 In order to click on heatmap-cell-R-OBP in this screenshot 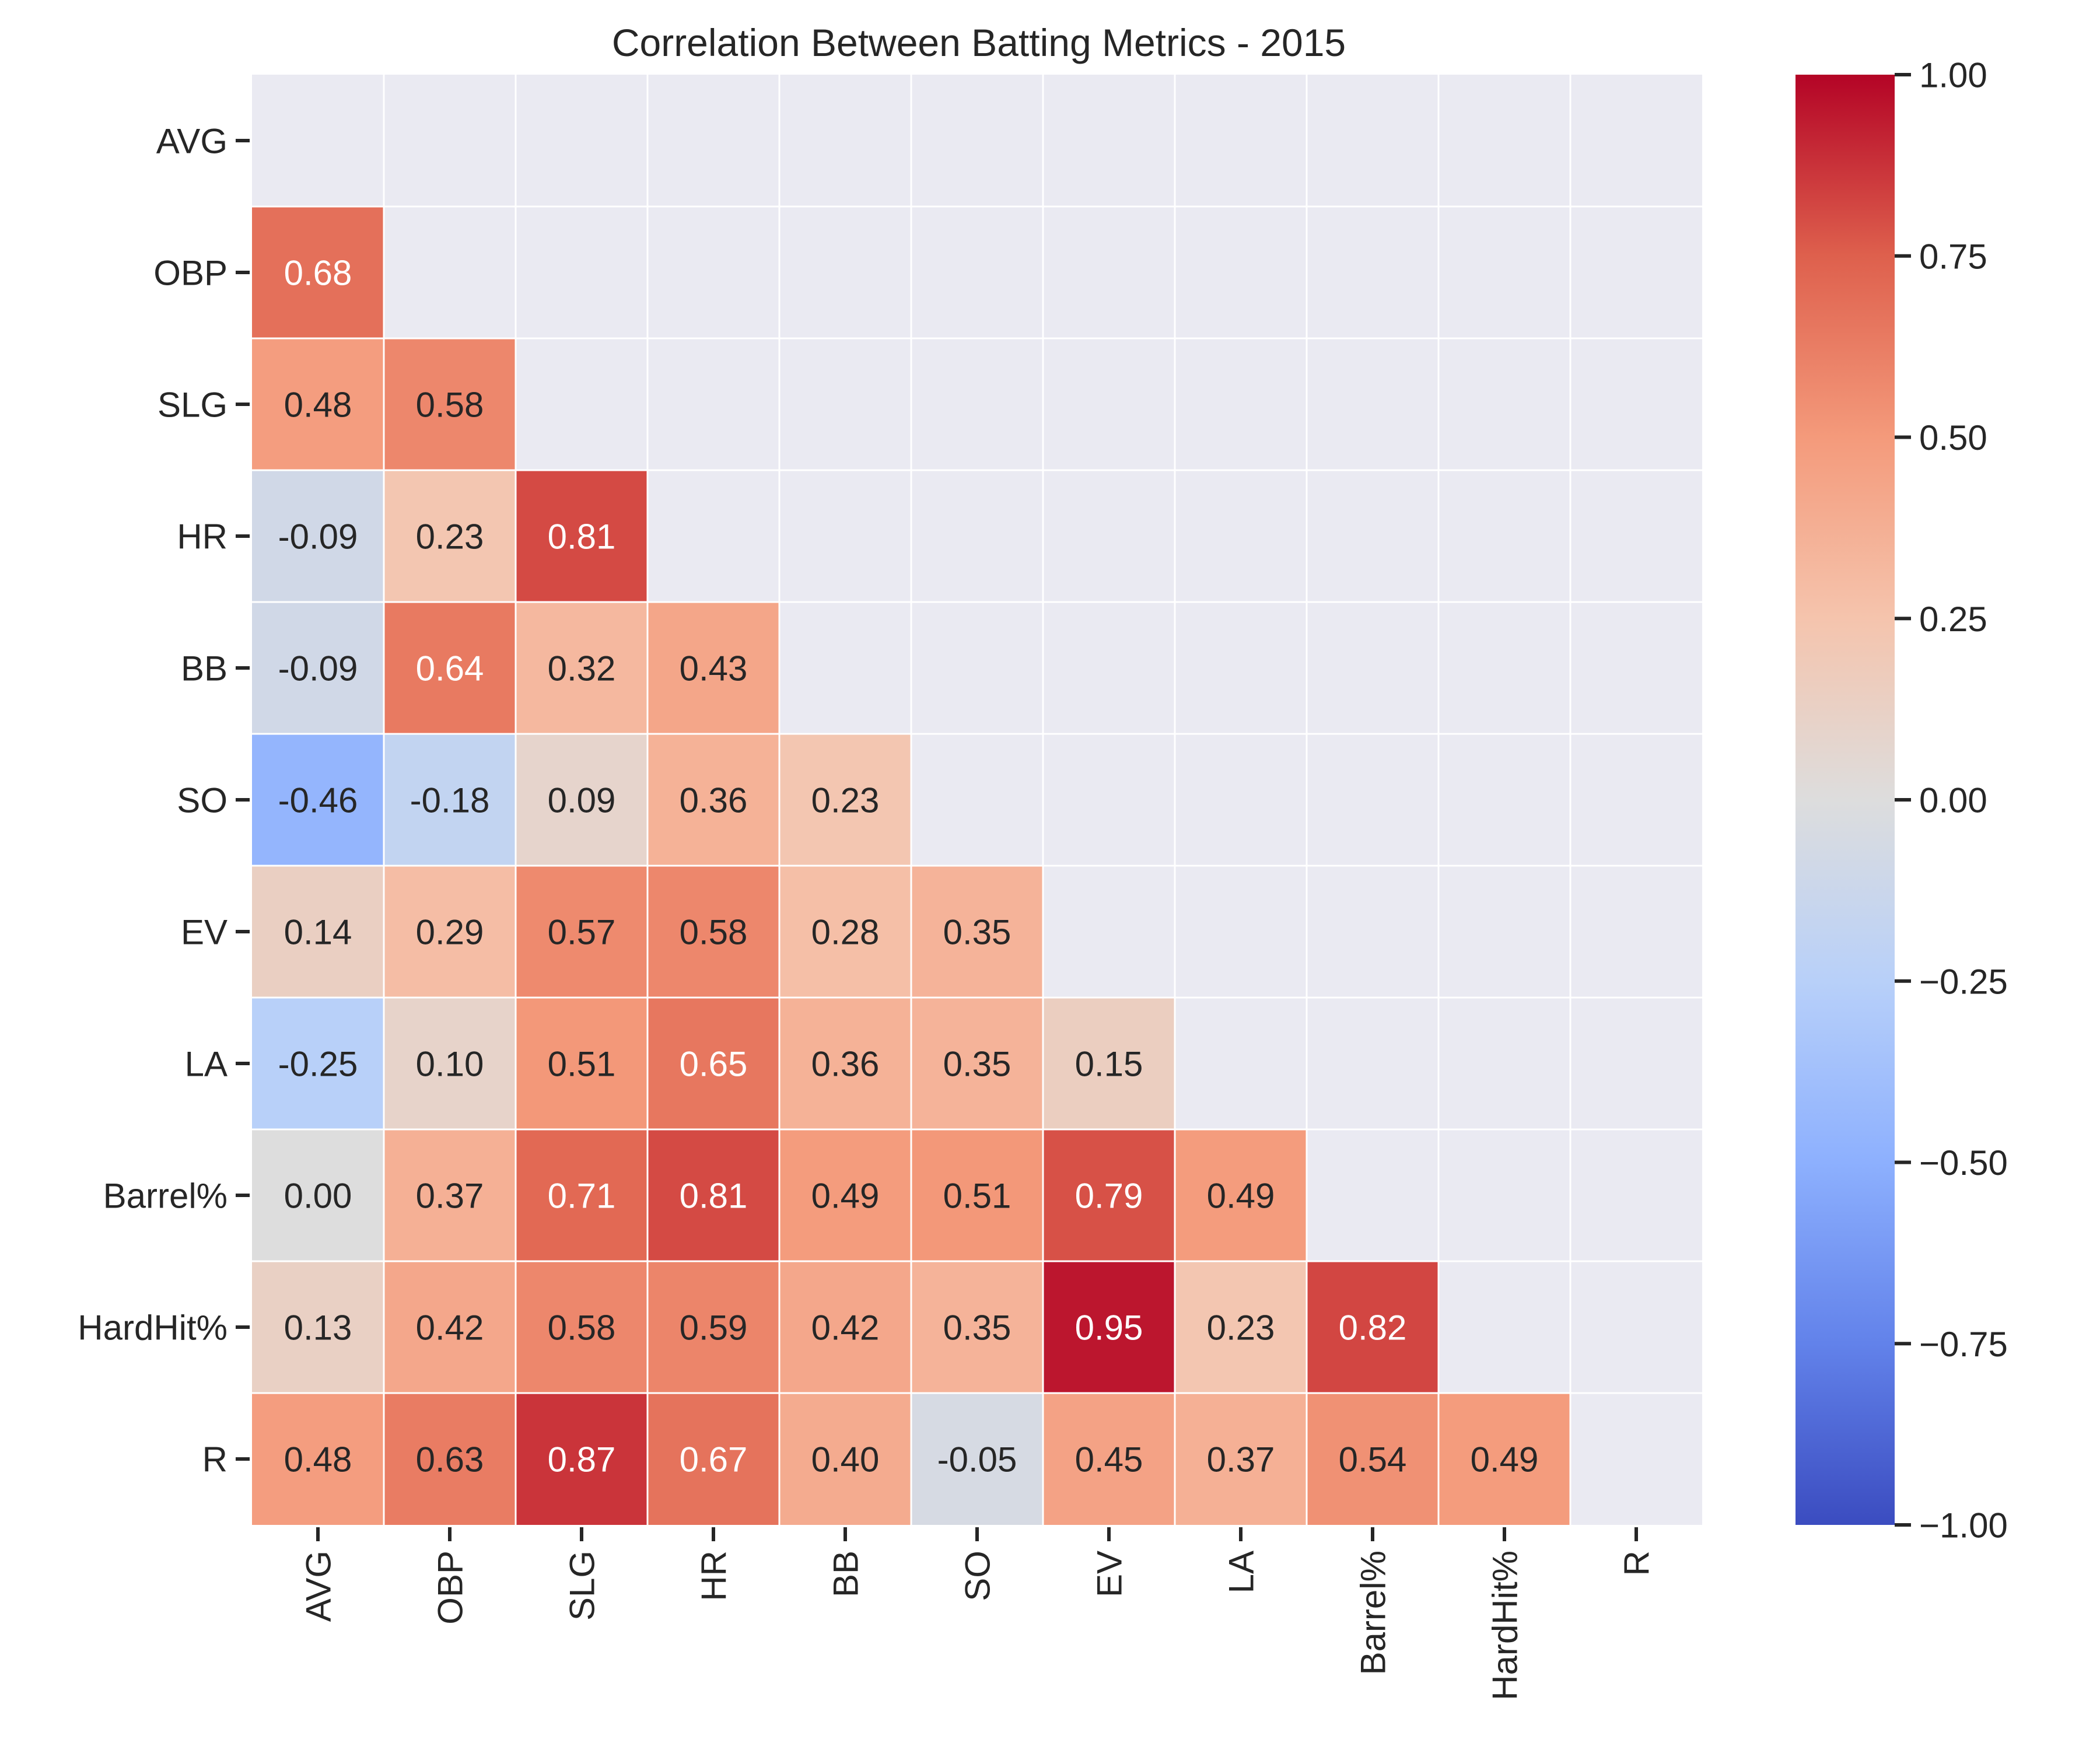, I will do `click(450, 1459)`.